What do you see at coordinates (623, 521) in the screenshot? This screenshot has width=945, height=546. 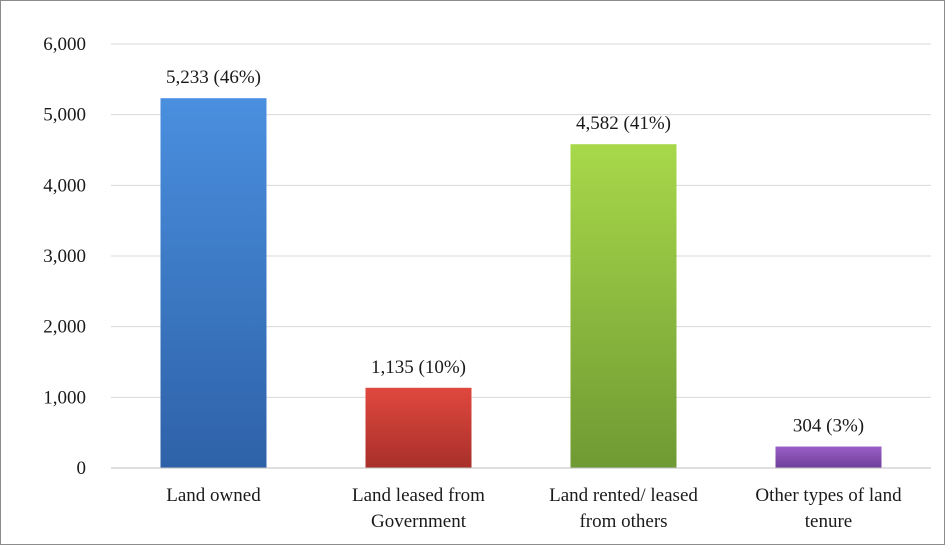 I see `x-category-label: from others` at bounding box center [623, 521].